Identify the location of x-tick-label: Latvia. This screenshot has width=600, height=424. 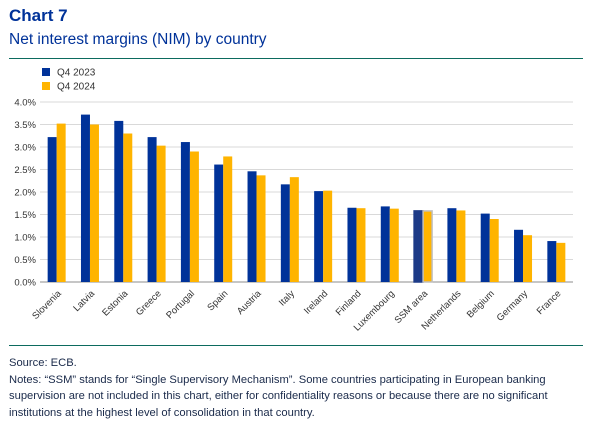
(84, 301).